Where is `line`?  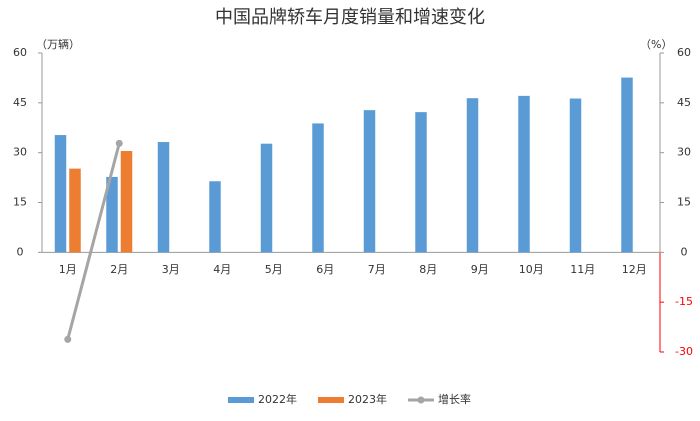 line is located at coordinates (93, 241).